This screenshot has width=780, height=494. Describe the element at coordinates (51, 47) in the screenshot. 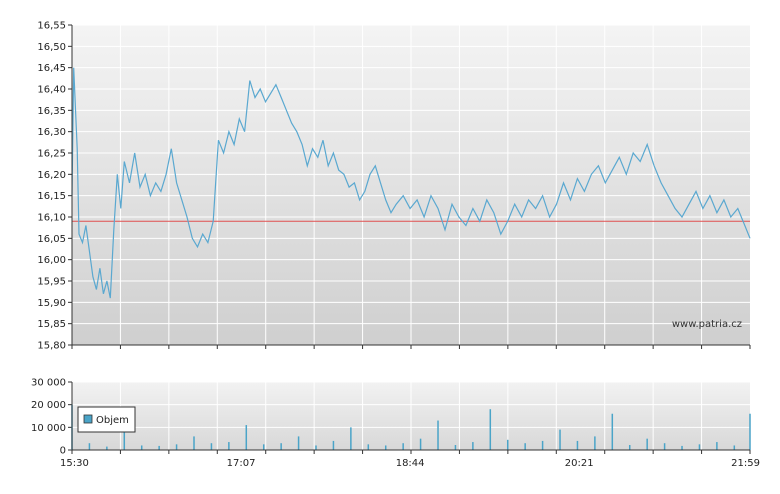

I see `price-y-tick-label: 16,50` at that location.